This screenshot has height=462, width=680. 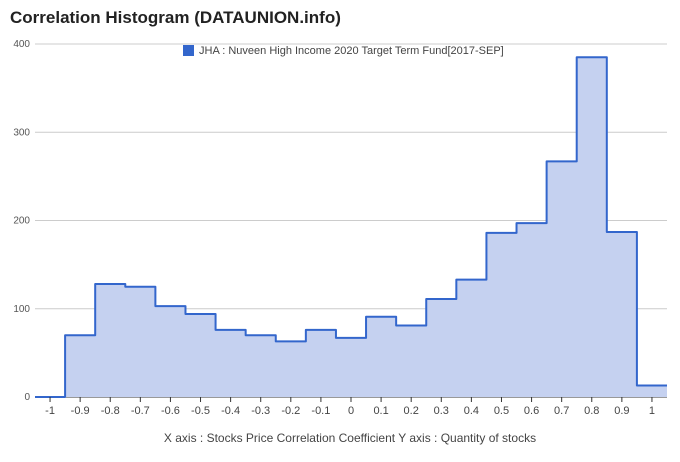 I want to click on x-tick-label: -0.4, so click(x=230, y=411).